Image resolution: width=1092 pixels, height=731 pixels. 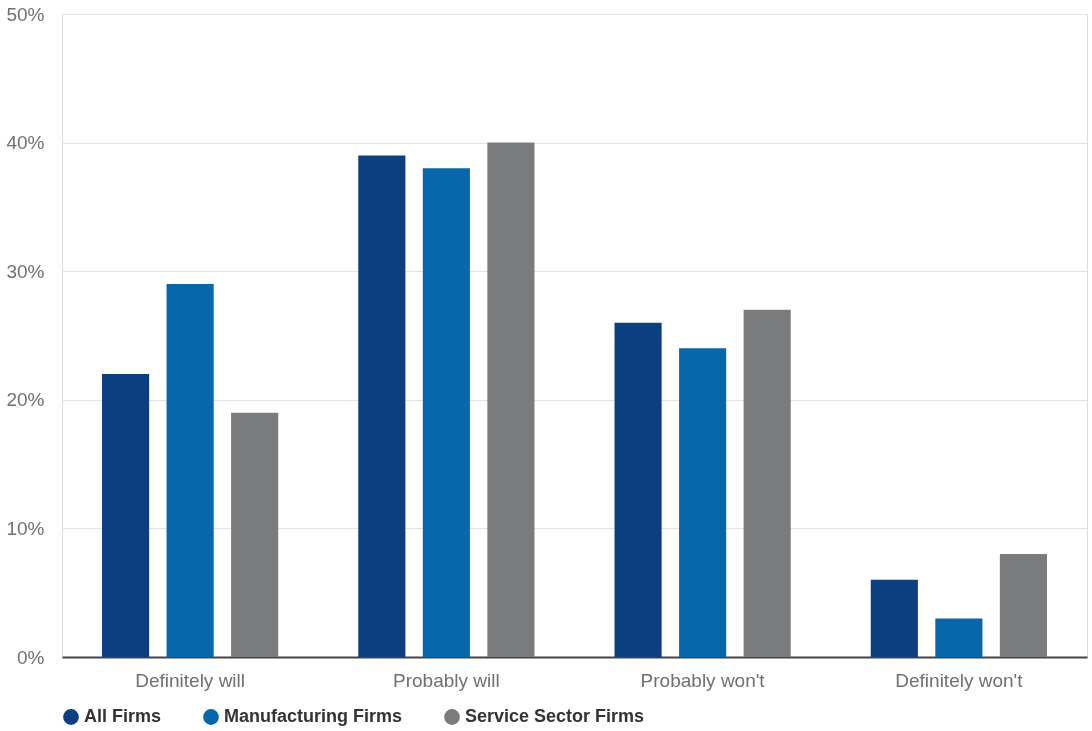 I want to click on legend-label: Service Sector Firms, so click(x=555, y=716).